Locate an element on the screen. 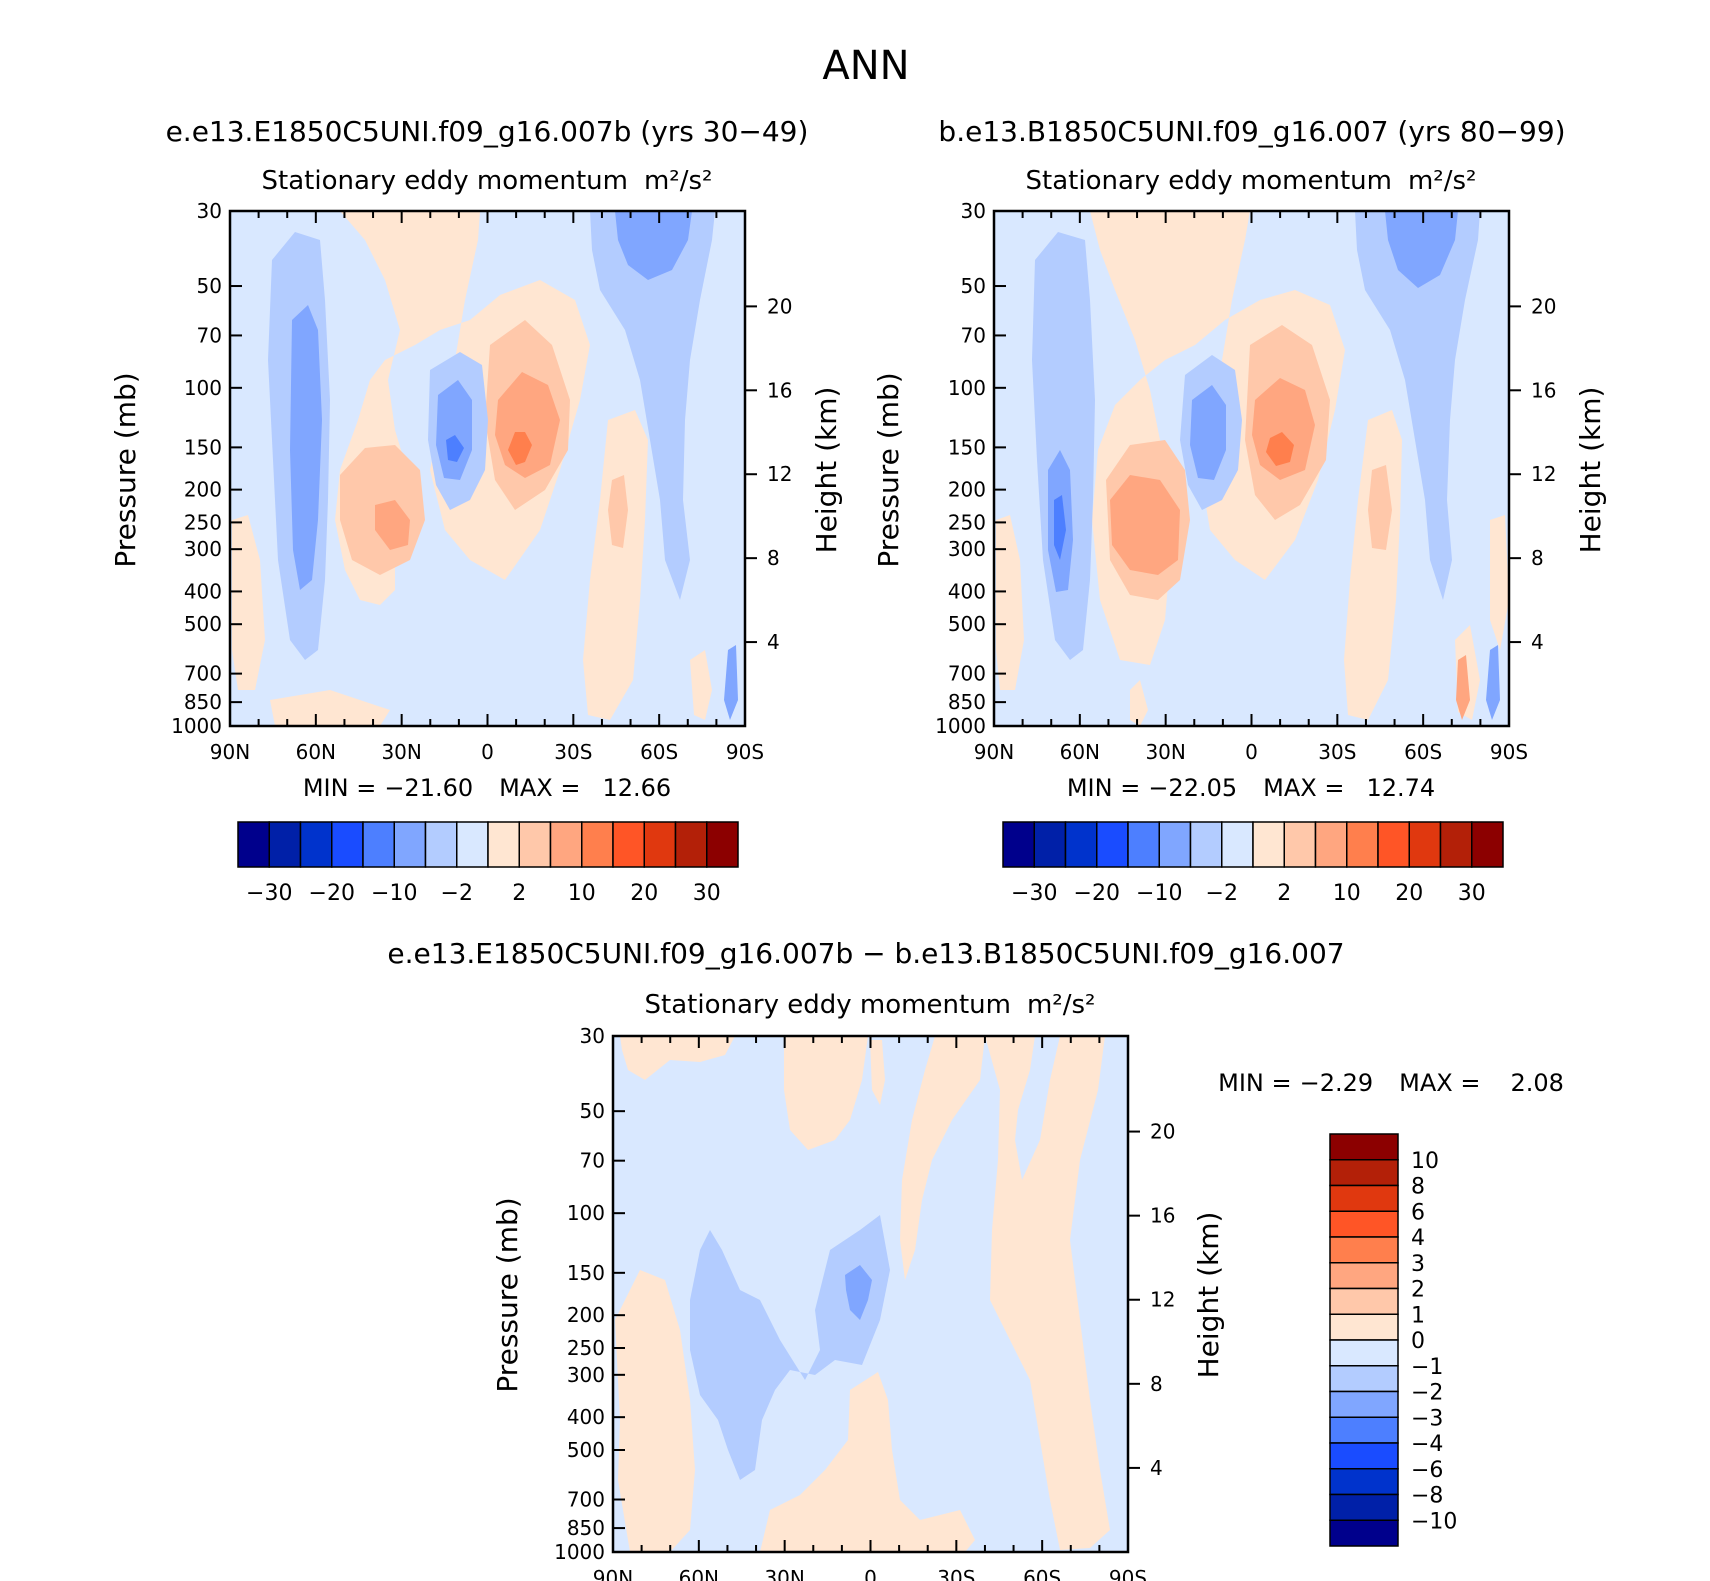 This screenshot has height=1581, width=1710. pressure-tick-label: 250 is located at coordinates (967, 522).